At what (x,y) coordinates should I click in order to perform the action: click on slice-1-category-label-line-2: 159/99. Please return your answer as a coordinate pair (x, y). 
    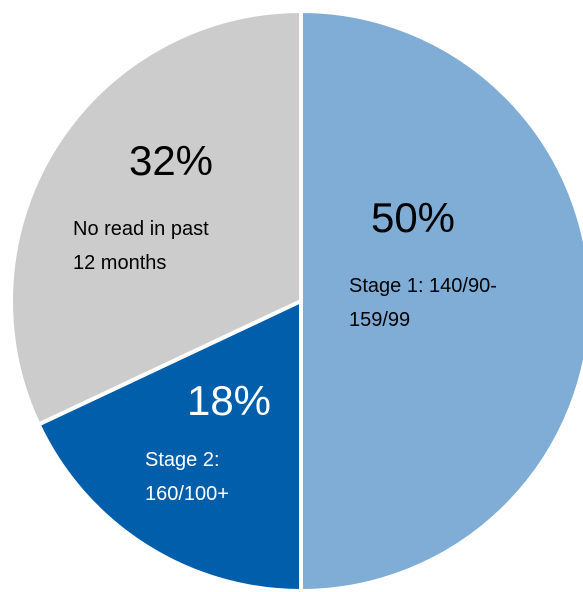
    Looking at the image, I should click on (379, 320).